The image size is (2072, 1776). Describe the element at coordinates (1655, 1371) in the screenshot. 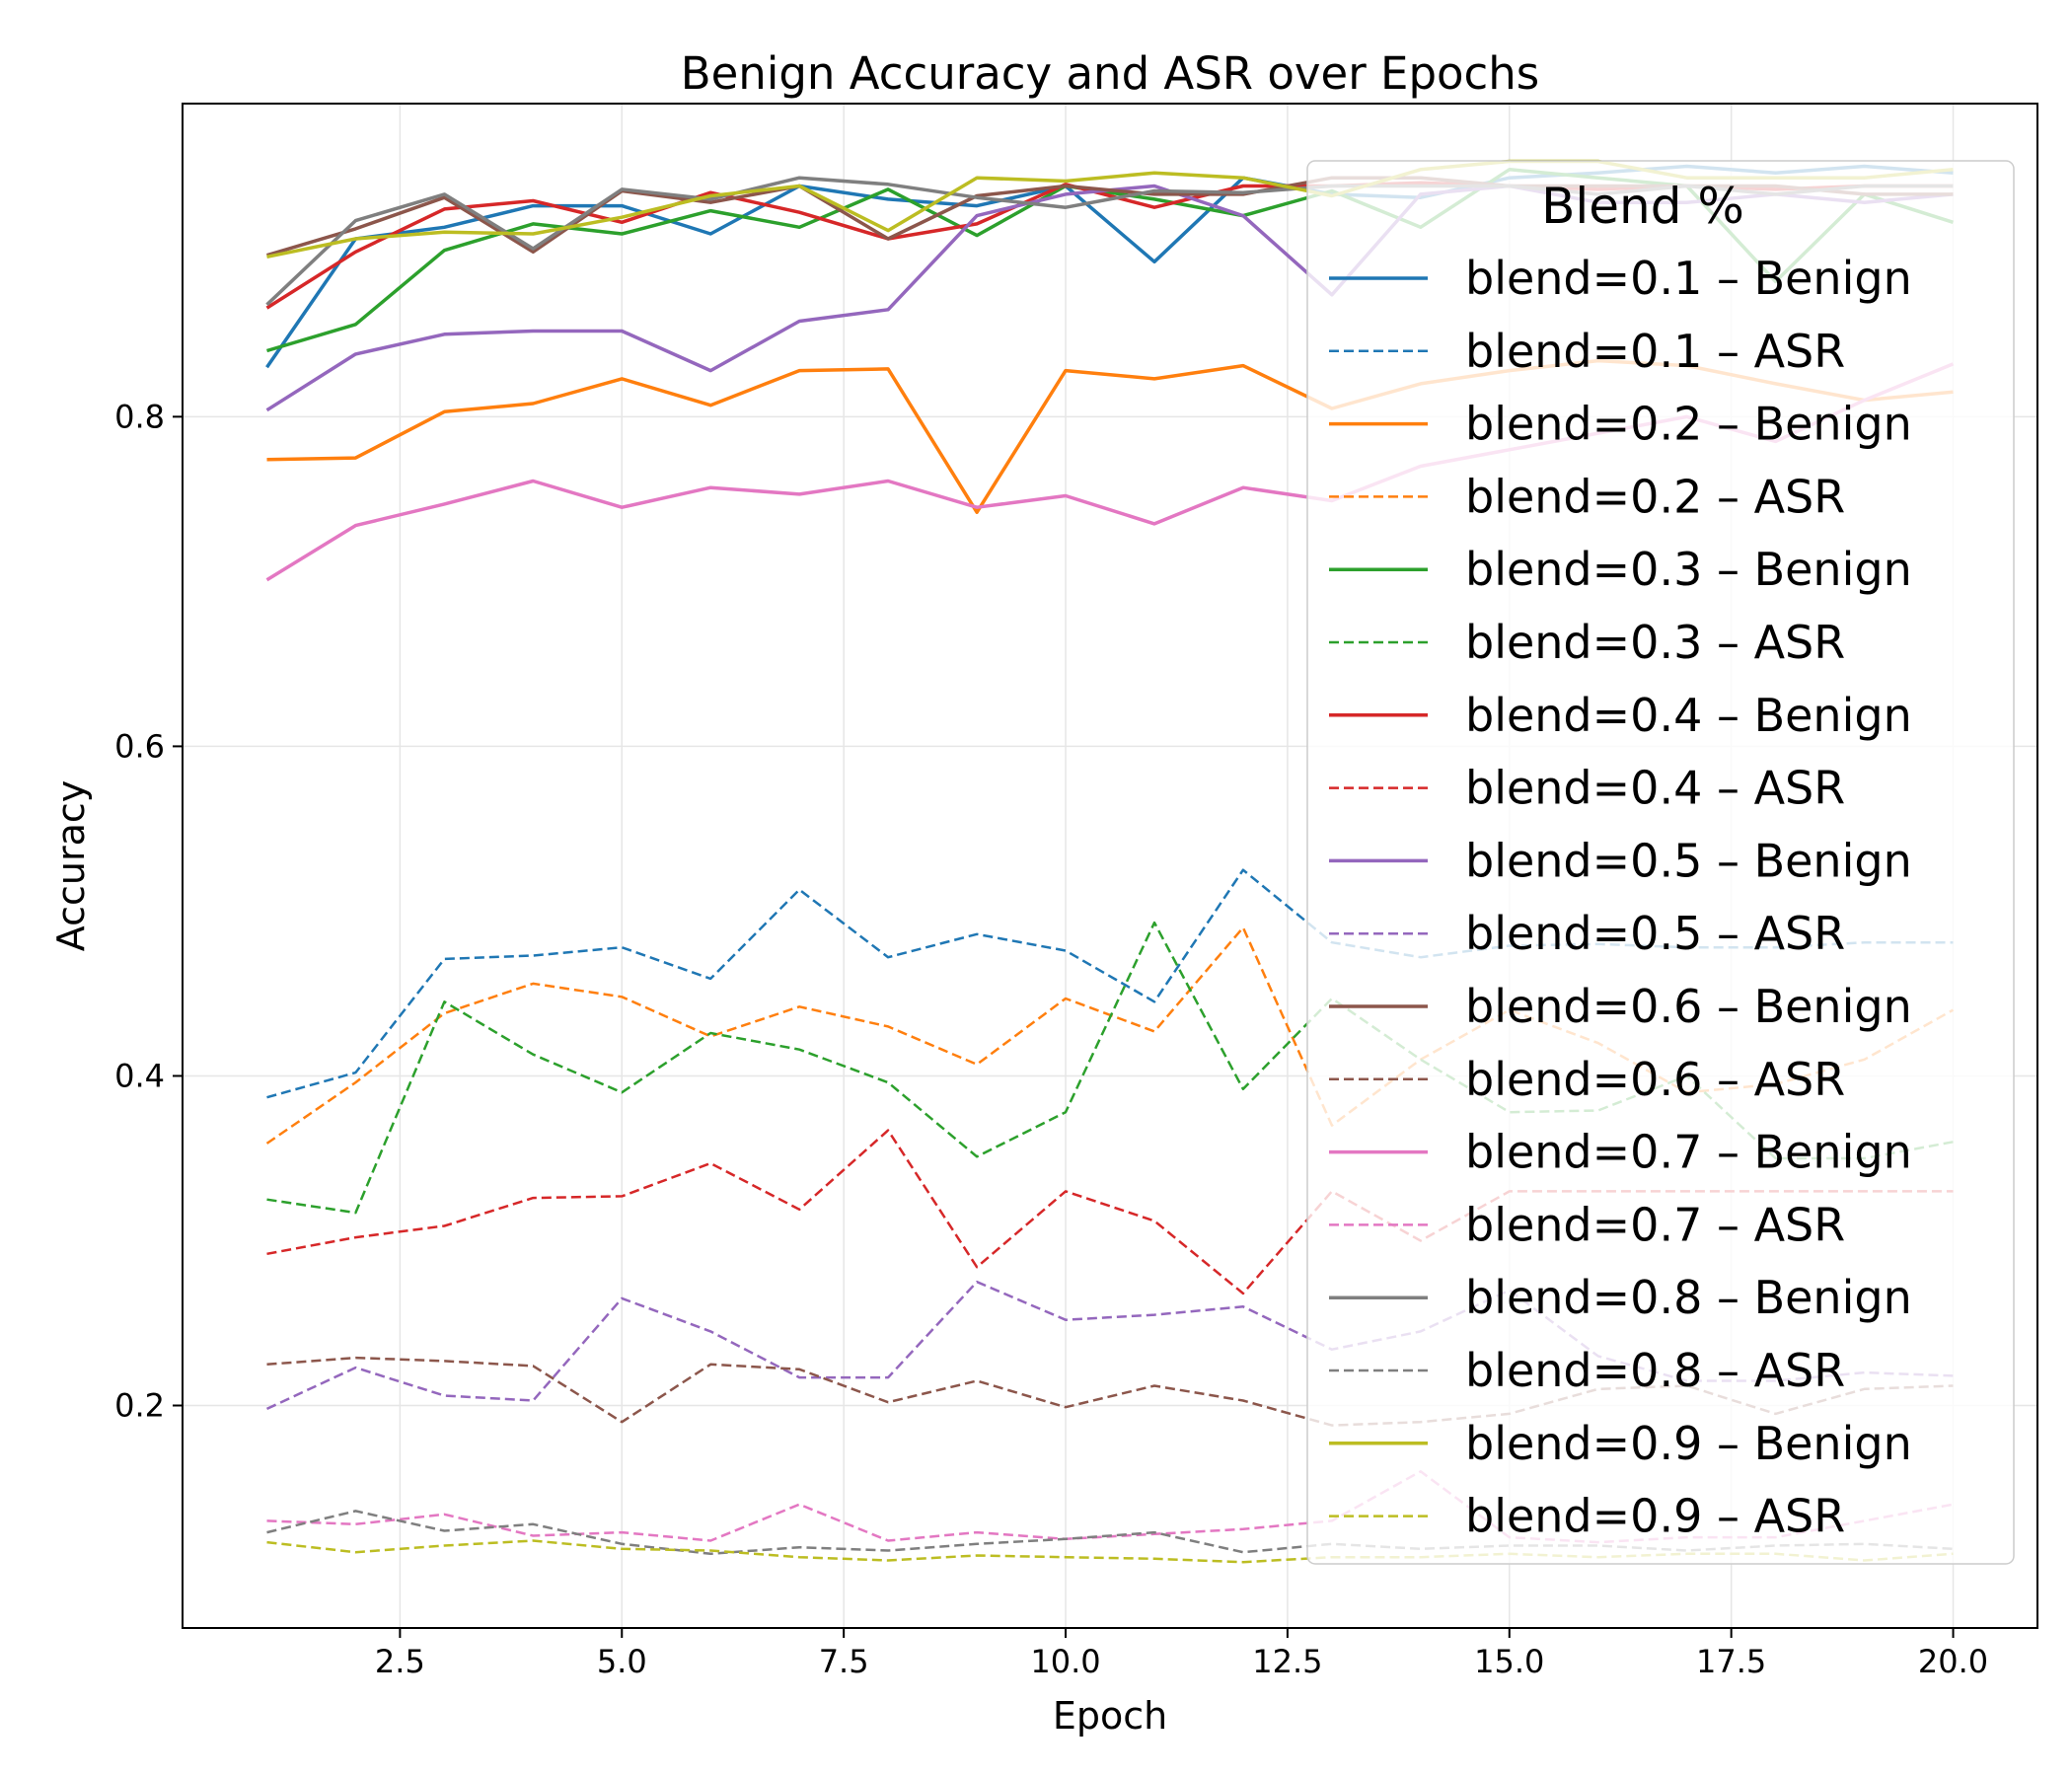

I see `legend-label-15: blend=0.8 – ASR` at that location.